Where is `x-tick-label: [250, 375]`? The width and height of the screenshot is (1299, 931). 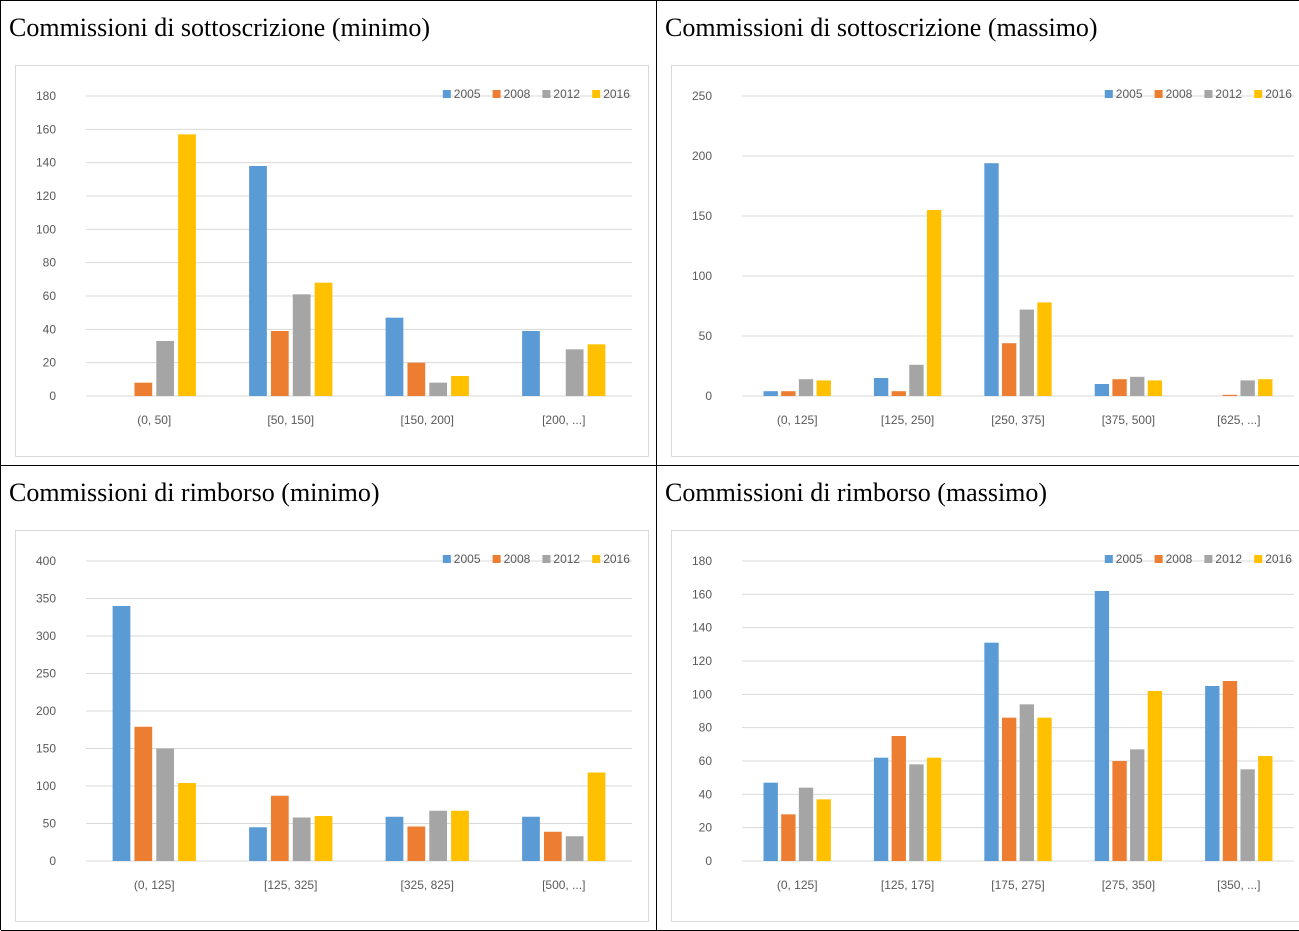 x-tick-label: [250, 375] is located at coordinates (1017, 420).